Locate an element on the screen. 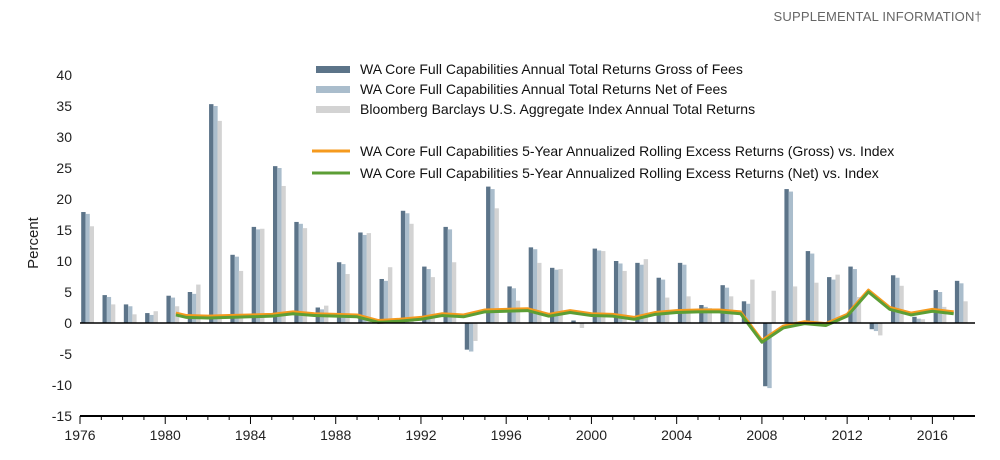 This screenshot has height=460, width=1000. gross-bar-2007 is located at coordinates (744, 312).